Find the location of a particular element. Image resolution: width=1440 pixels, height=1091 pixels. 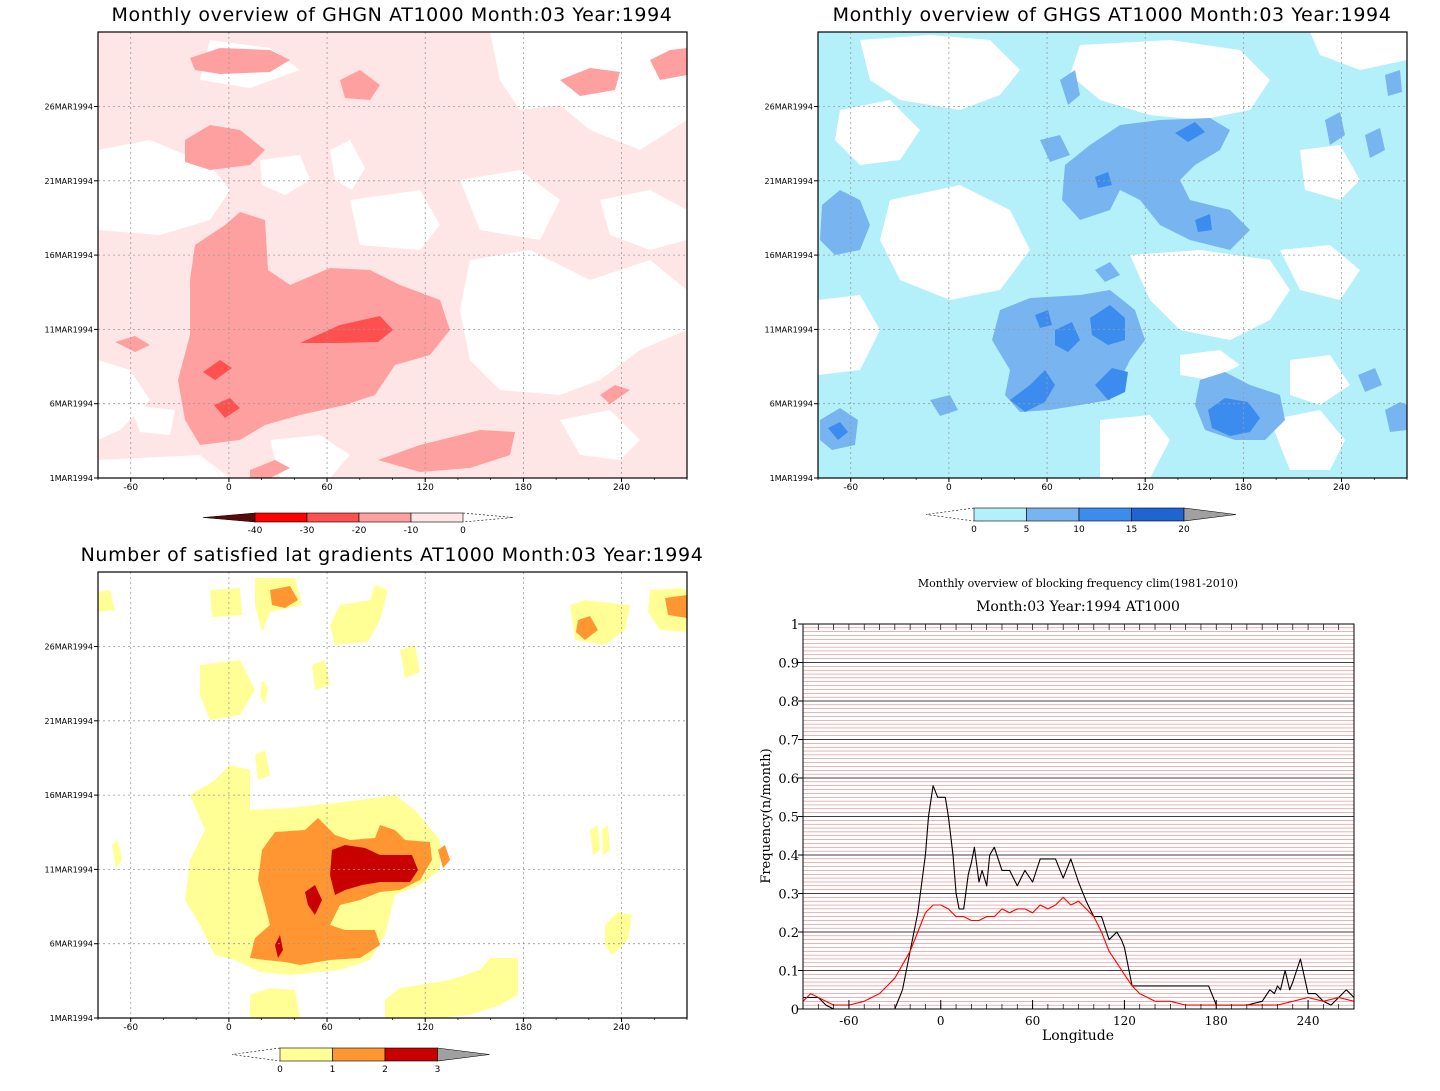

ghgn-colorbar: -40 -30 -20 -10 0 is located at coordinates (358, 524).